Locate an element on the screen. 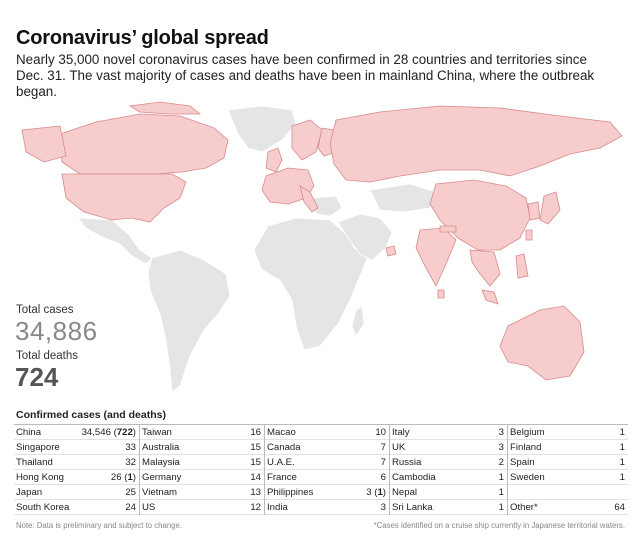 This screenshot has width=640, height=544. map-italy is located at coordinates (309, 199).